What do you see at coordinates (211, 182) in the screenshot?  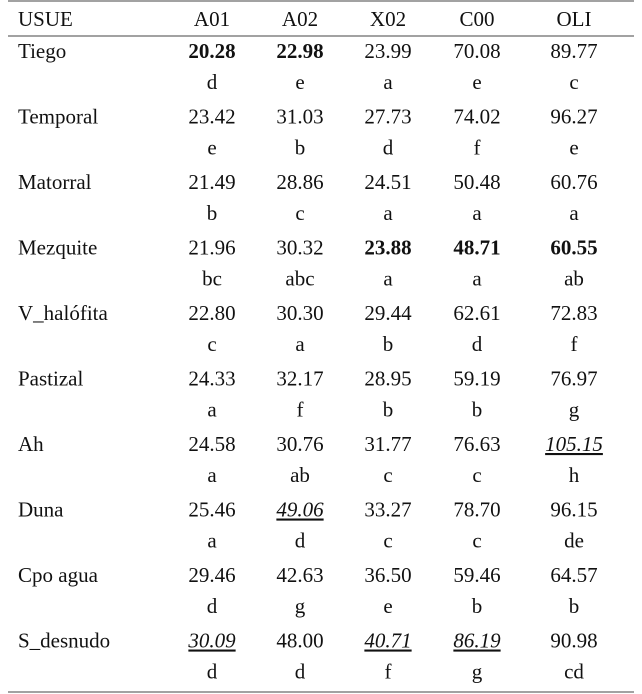 I see `value-cell: 21.49` at bounding box center [211, 182].